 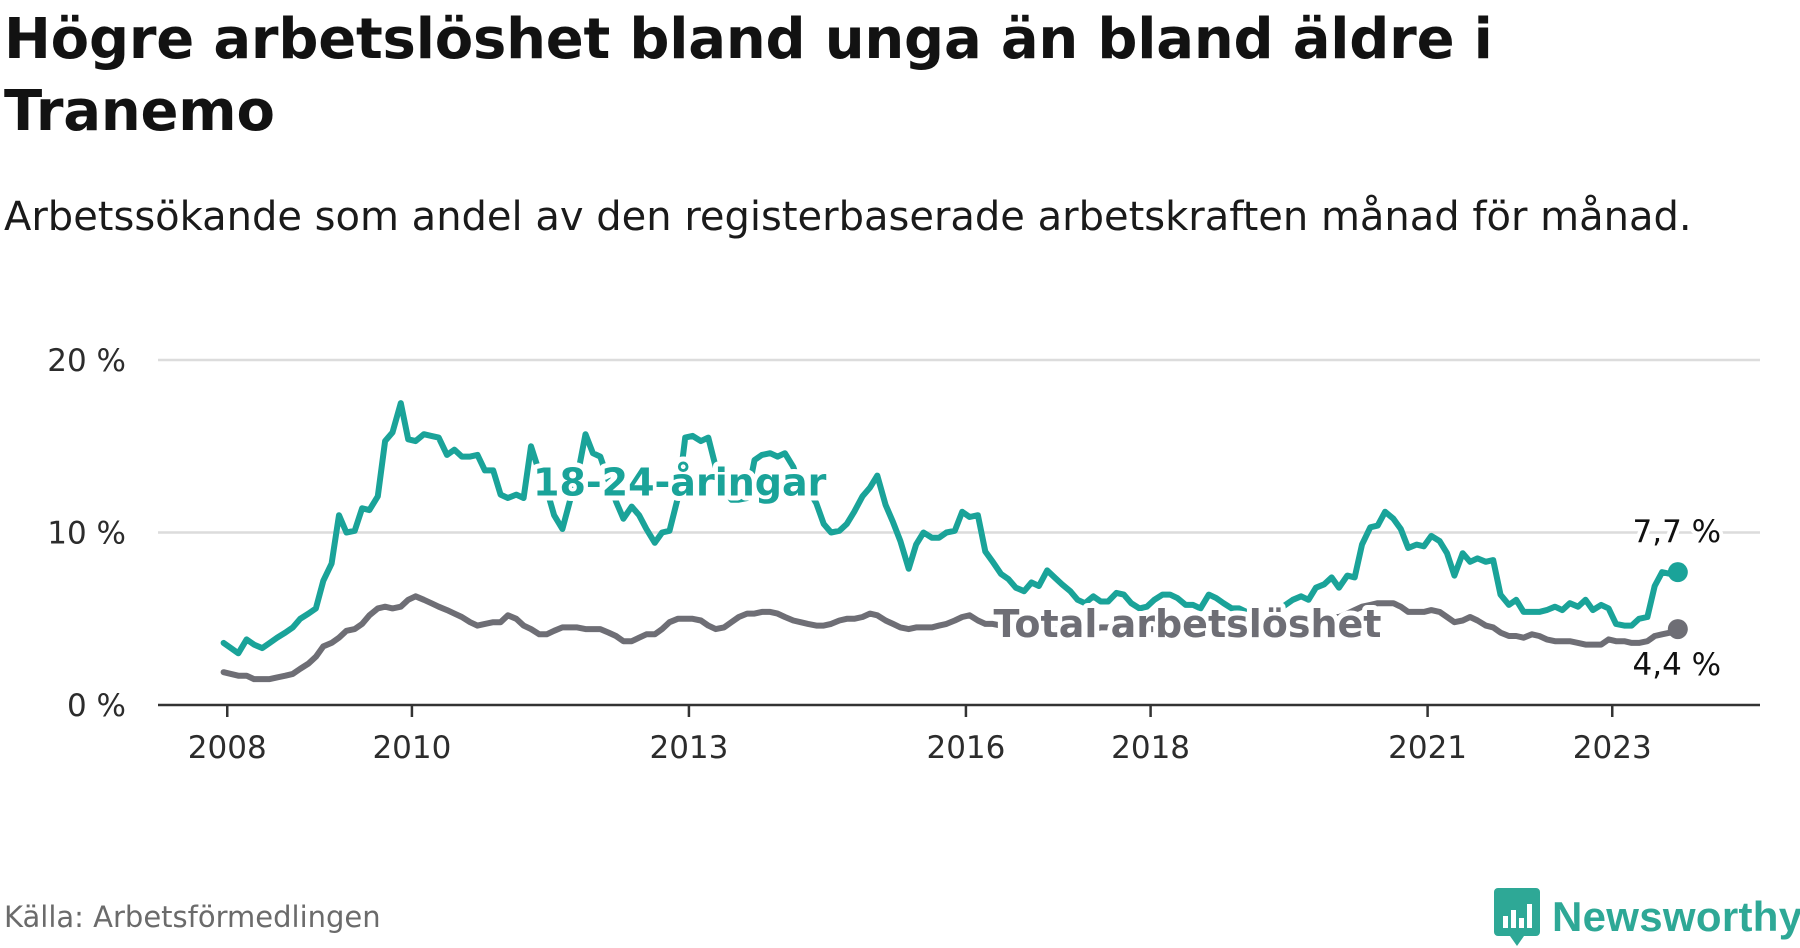 I want to click on x-axis-ticks: 2008 2010 2013 2016 2018 2021 2023, so click(x=920, y=735).